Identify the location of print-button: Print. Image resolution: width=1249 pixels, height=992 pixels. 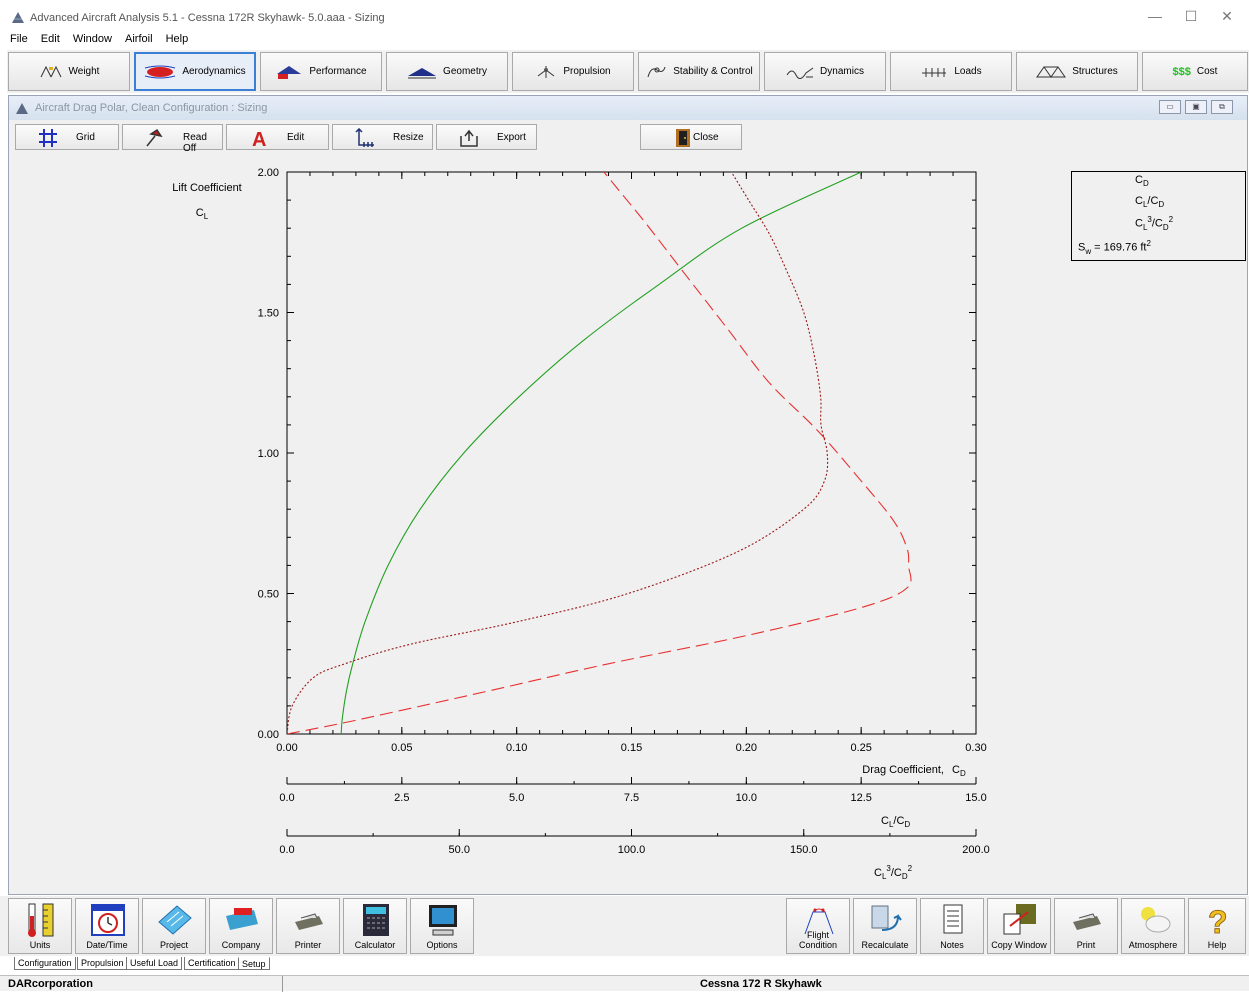
(1086, 926).